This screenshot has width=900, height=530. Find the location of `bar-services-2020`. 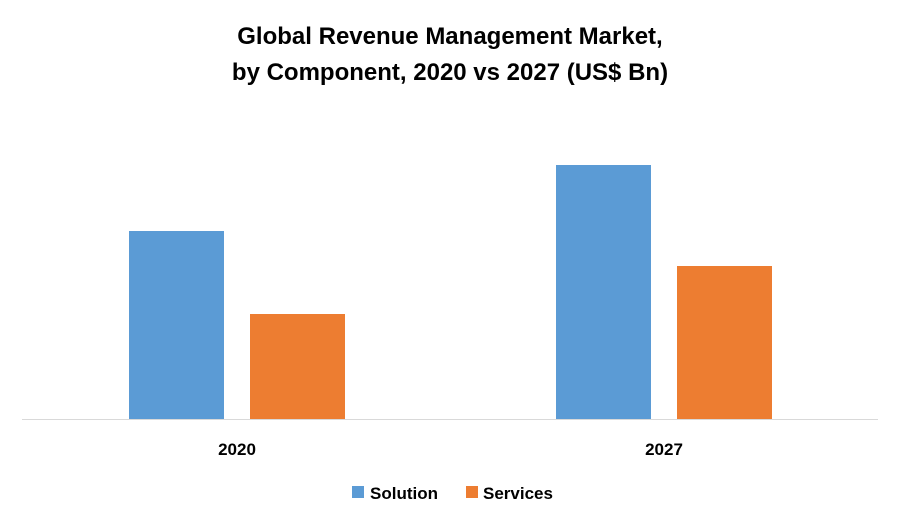

bar-services-2020 is located at coordinates (297, 366).